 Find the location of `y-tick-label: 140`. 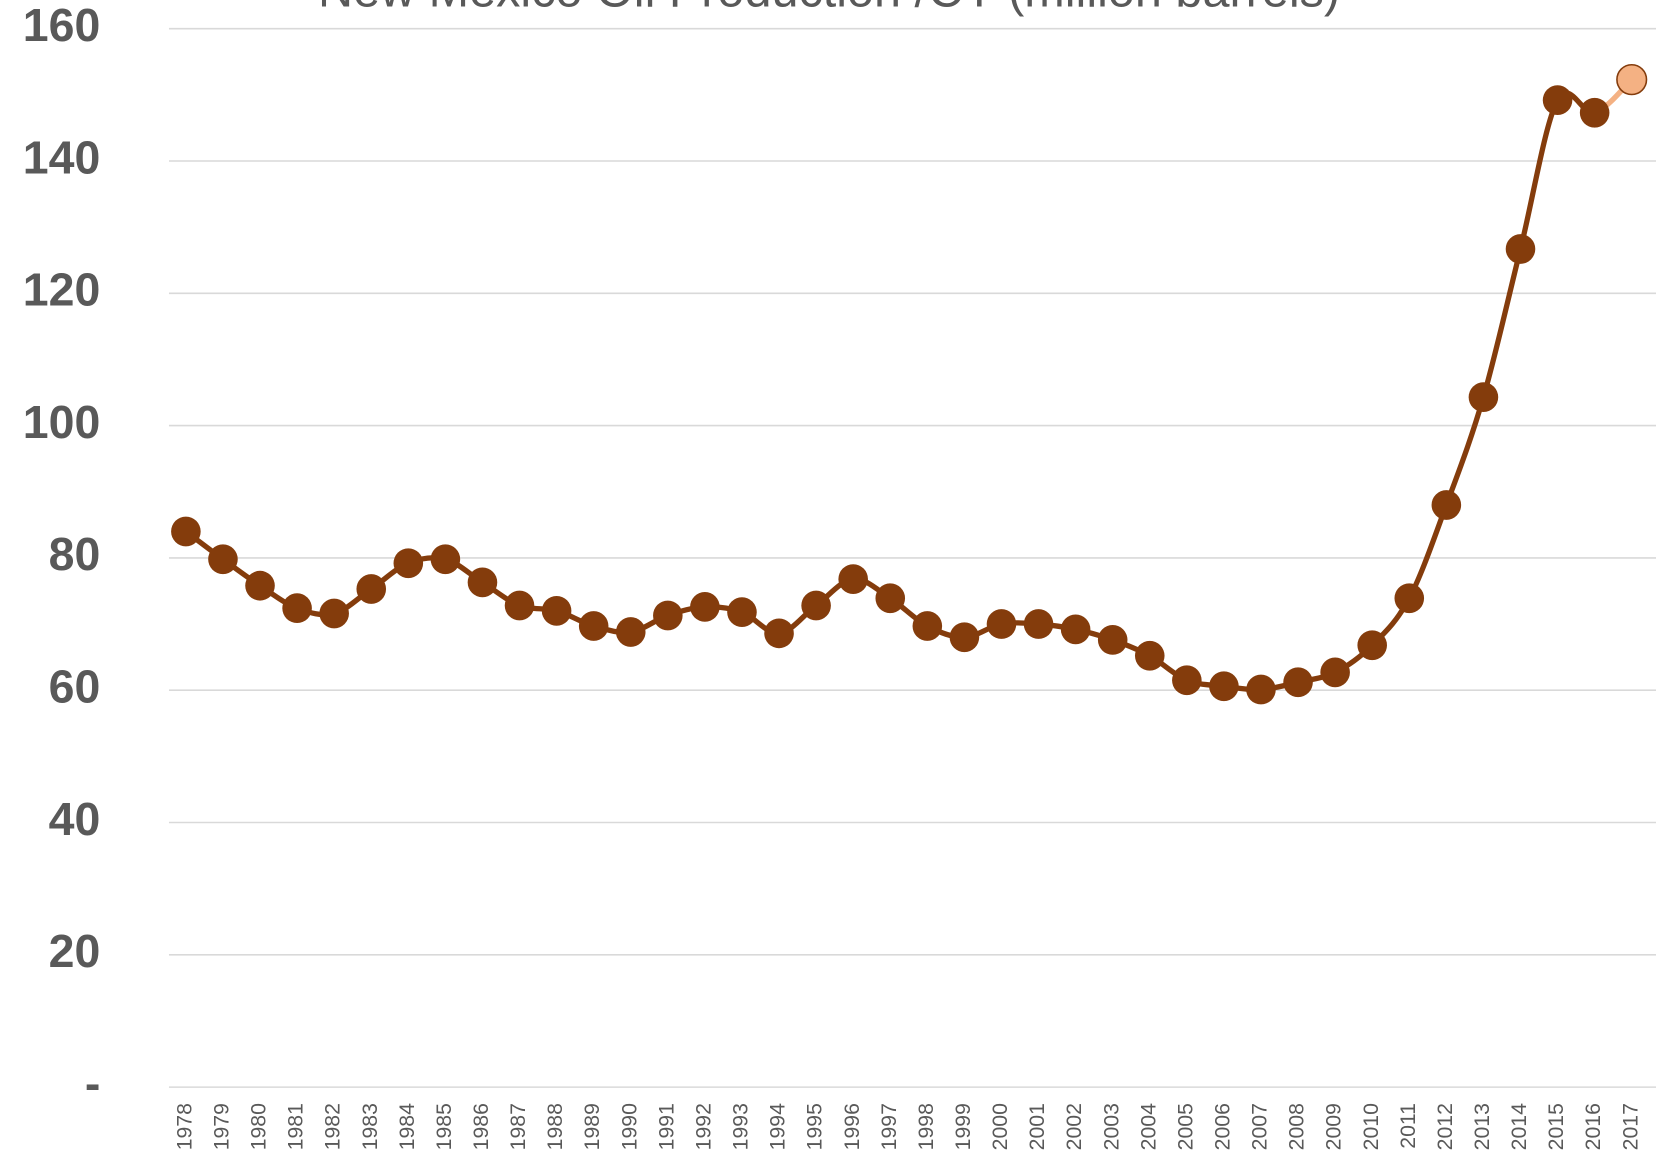

y-tick-label: 140 is located at coordinates (62, 157).